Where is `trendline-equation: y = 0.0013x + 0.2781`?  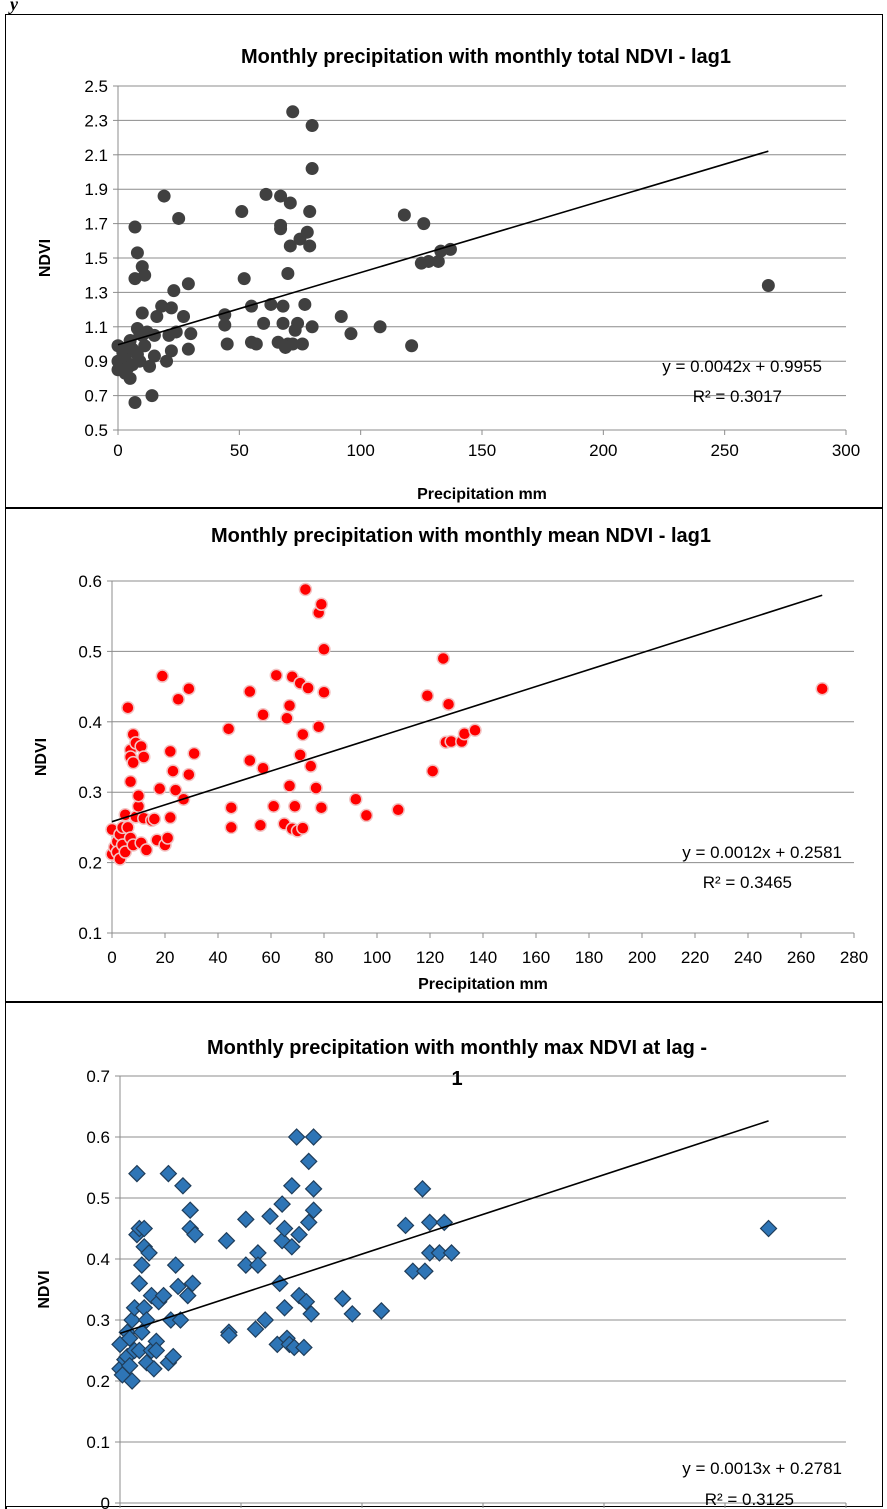 trendline-equation: y = 0.0013x + 0.2781 is located at coordinates (762, 1468).